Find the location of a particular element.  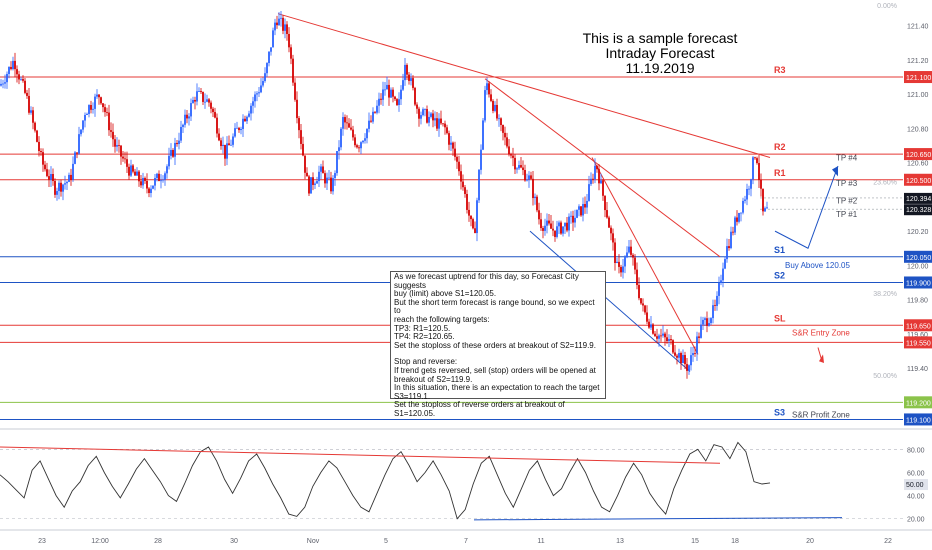

fib-level-label: 50.00% is located at coordinates (885, 376).